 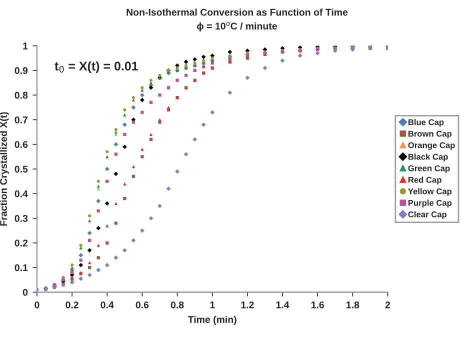 I want to click on y-axis-title: Fraction Crystallized X(t), so click(x=4, y=169).